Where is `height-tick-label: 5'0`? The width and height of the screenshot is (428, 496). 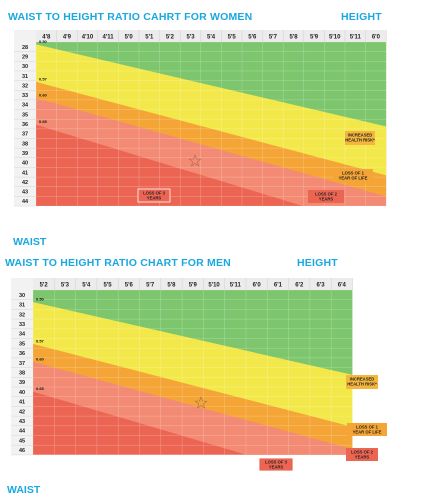 height-tick-label: 5'0 is located at coordinates (129, 37).